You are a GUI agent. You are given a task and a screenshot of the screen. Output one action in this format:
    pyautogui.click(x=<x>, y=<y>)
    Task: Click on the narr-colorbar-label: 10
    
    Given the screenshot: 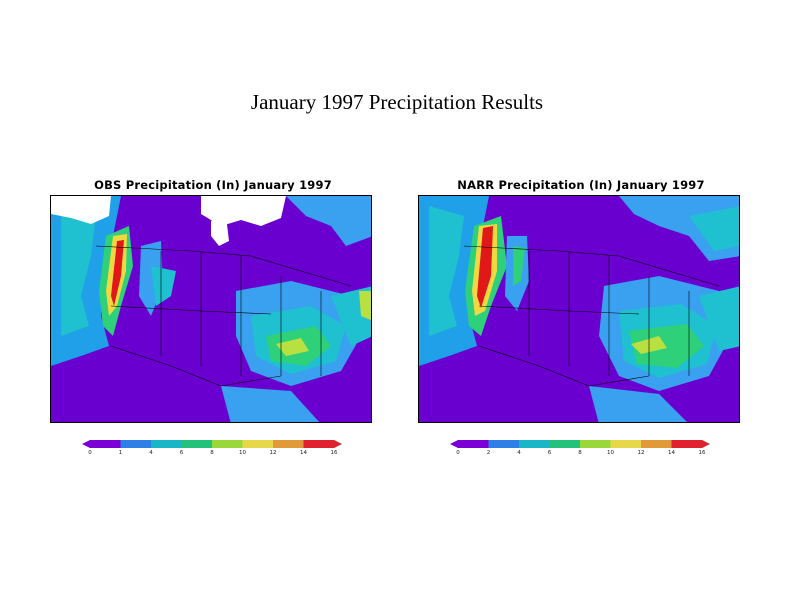 What is the action you would take?
    pyautogui.click(x=610, y=453)
    